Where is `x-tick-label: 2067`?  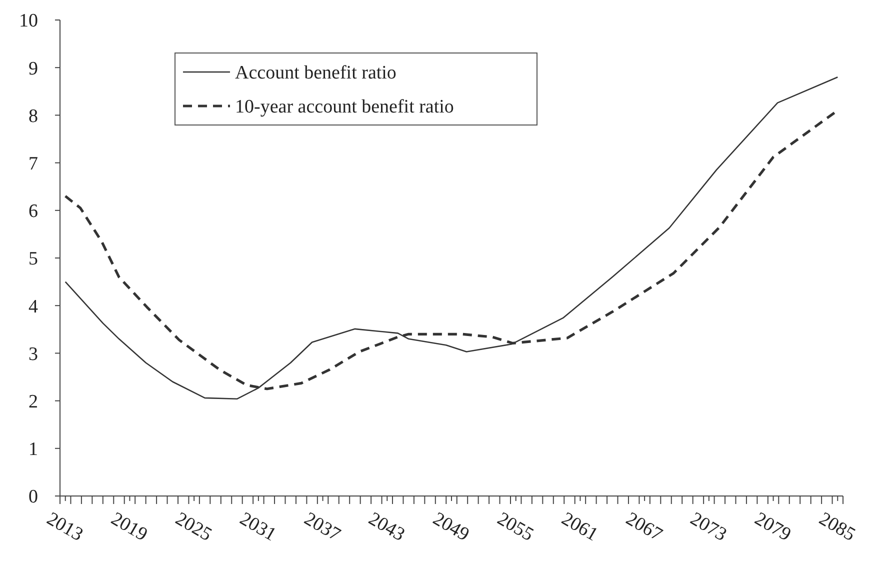
x-tick-label: 2067 is located at coordinates (644, 527).